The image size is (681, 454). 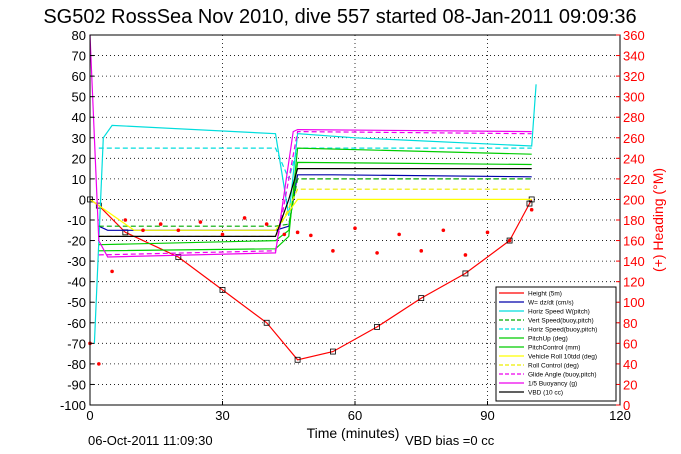 What do you see at coordinates (79, 97) in the screenshot?
I see `y-tick-label: 50` at bounding box center [79, 97].